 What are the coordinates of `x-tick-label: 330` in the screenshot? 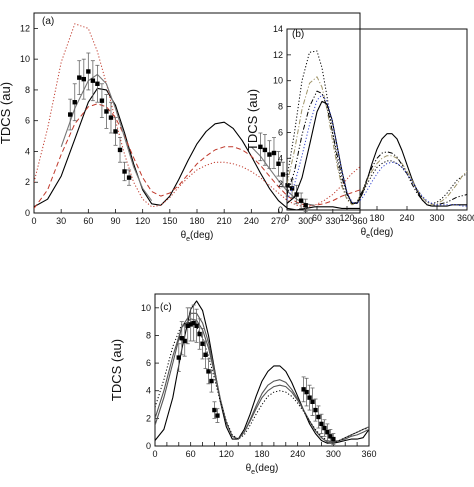 It's located at (332, 221).